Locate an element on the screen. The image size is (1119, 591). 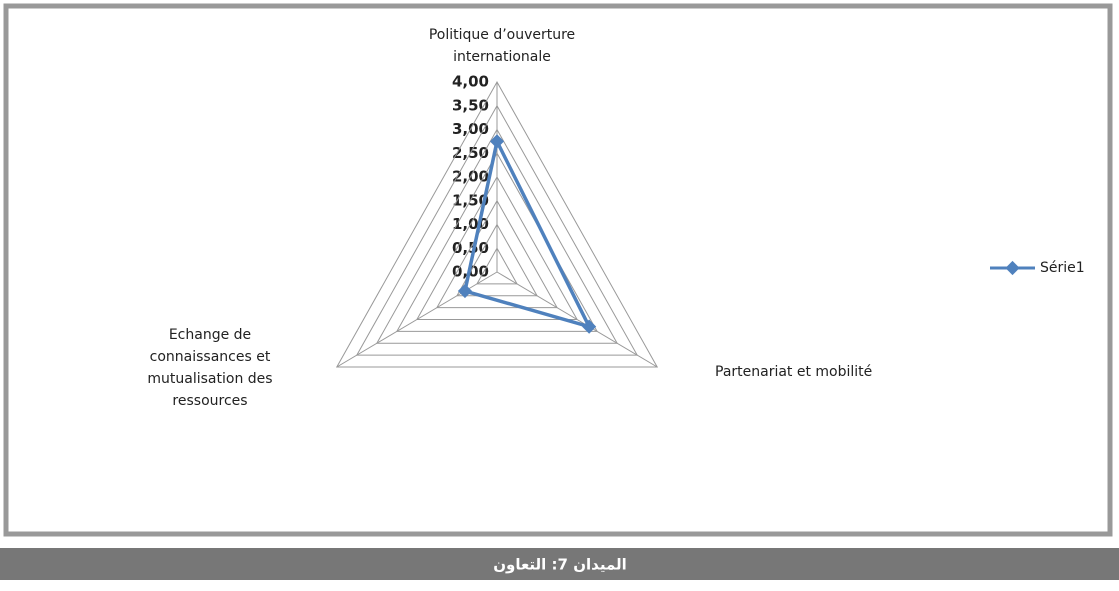
category-label: Partenariat et mobilité is located at coordinates (793, 372).